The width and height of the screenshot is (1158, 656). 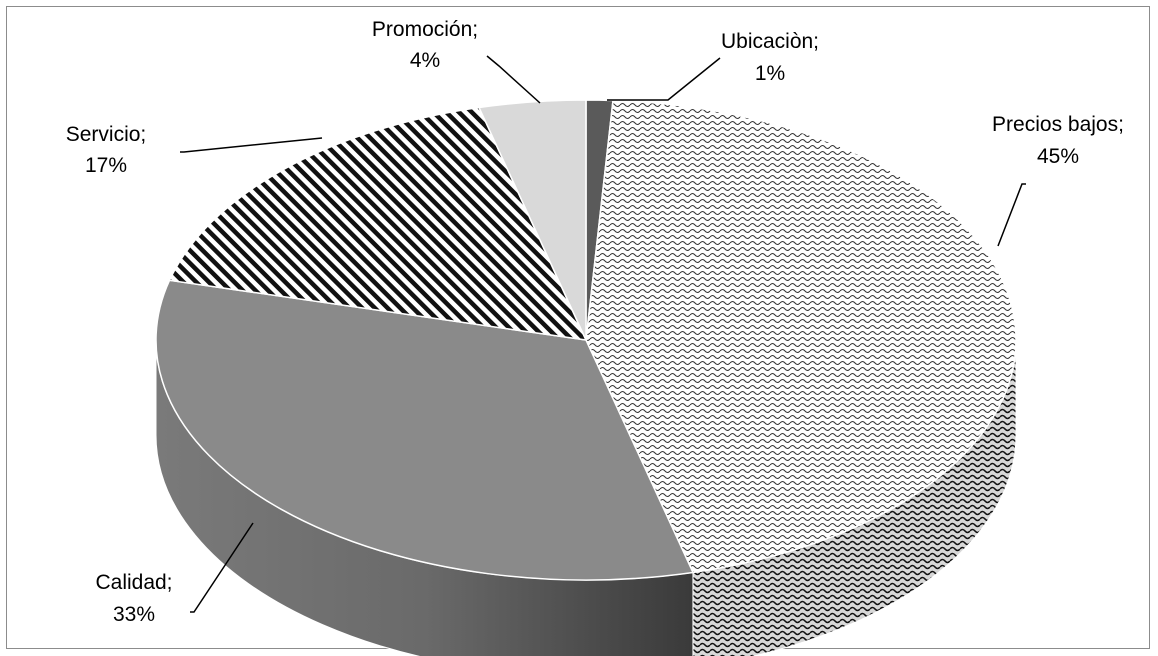 What do you see at coordinates (513, 79) in the screenshot?
I see `leader-line-promocion` at bounding box center [513, 79].